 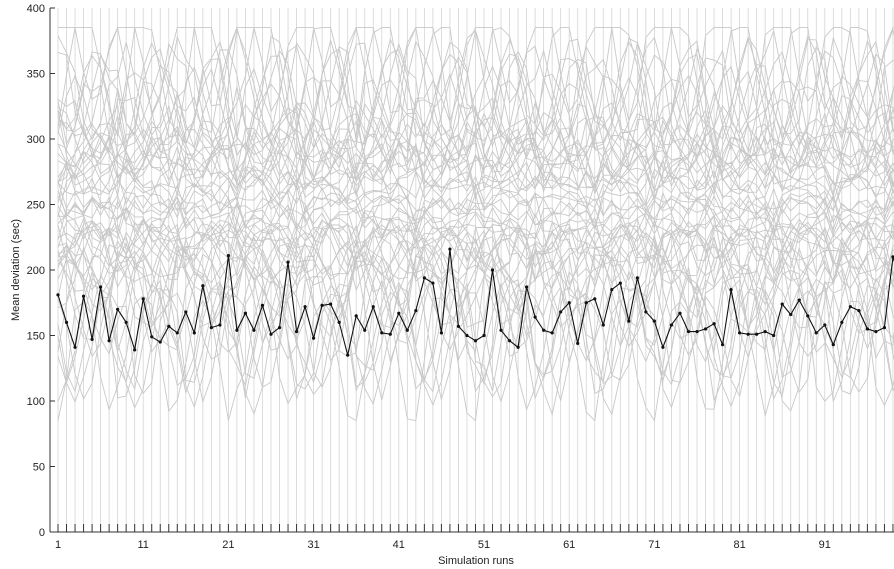 I want to click on y-tick-labels: 0 50 100 150 200 250 300 350 400, so click(x=41, y=271).